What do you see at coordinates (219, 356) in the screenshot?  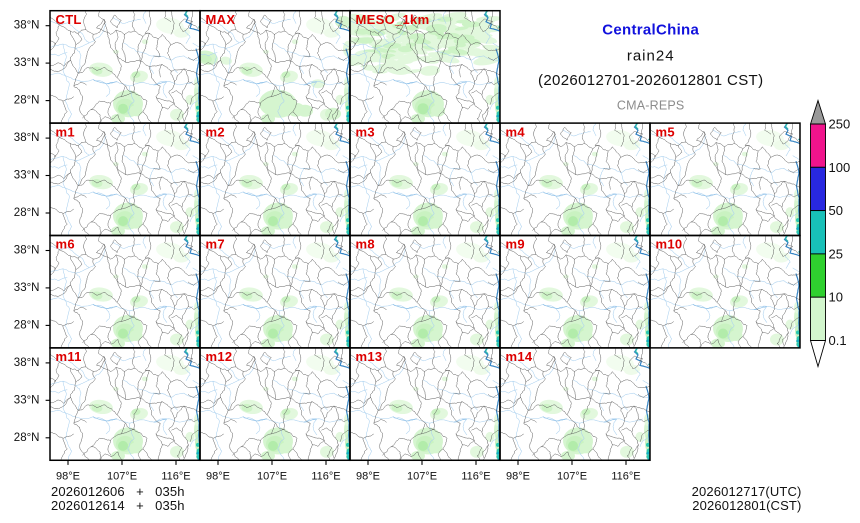 I see `svg-text: m12` at bounding box center [219, 356].